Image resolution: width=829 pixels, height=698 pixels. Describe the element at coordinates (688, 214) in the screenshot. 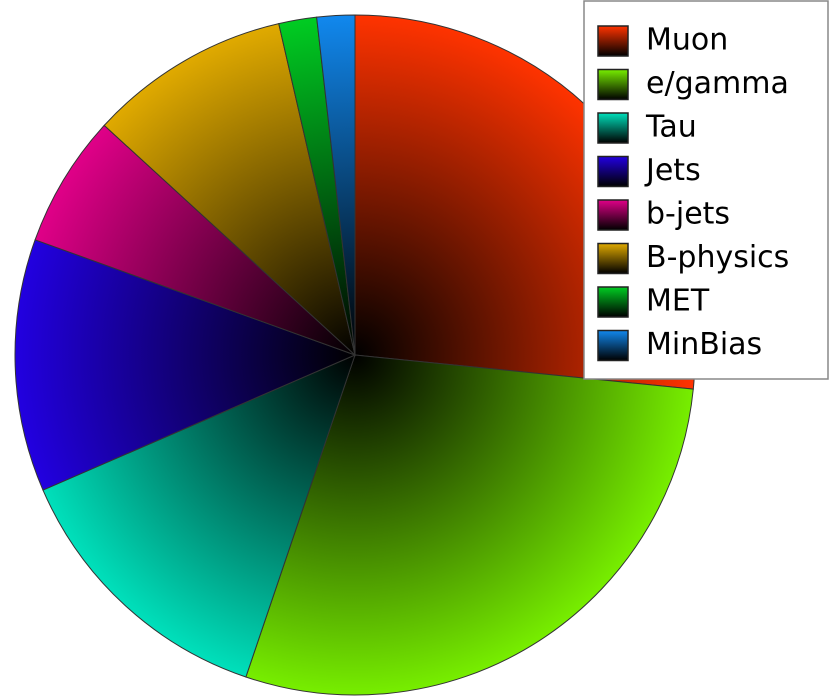

I see `legend-label: b-jets` at that location.